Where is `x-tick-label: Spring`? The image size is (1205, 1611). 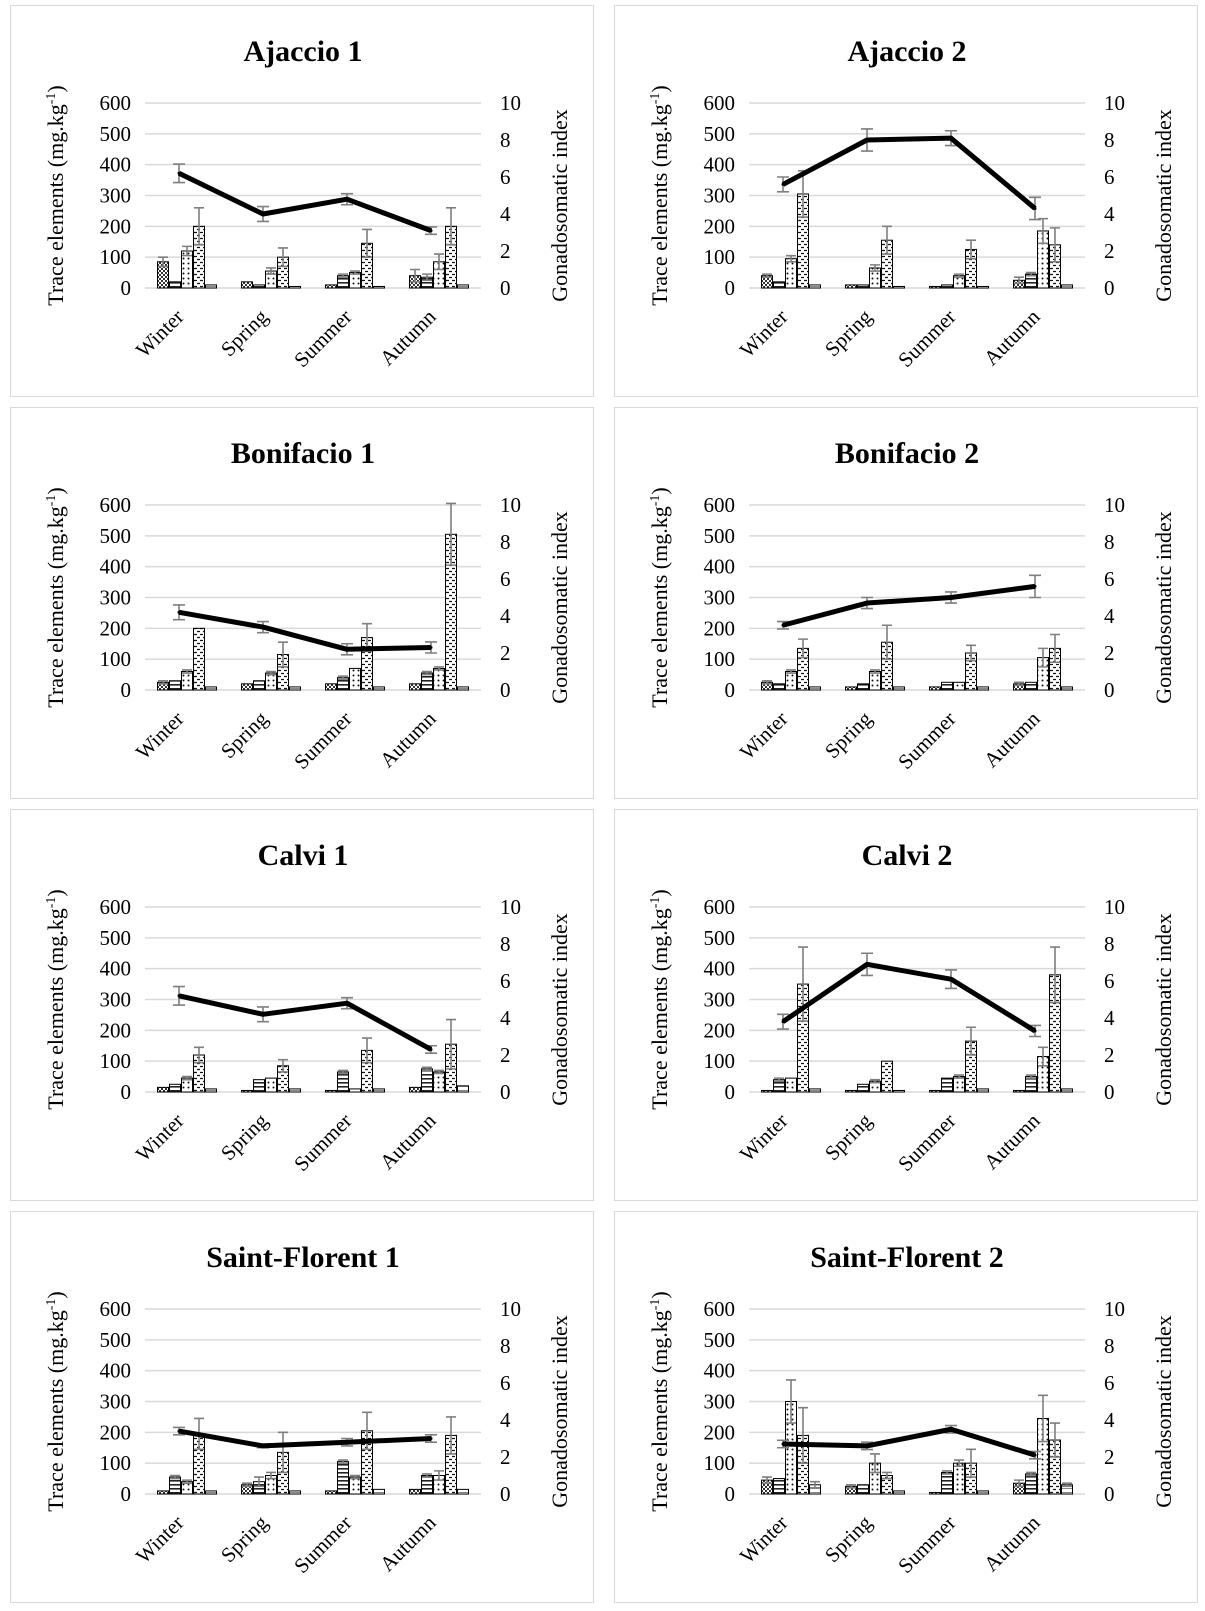 x-tick-label: Spring is located at coordinates (244, 1538).